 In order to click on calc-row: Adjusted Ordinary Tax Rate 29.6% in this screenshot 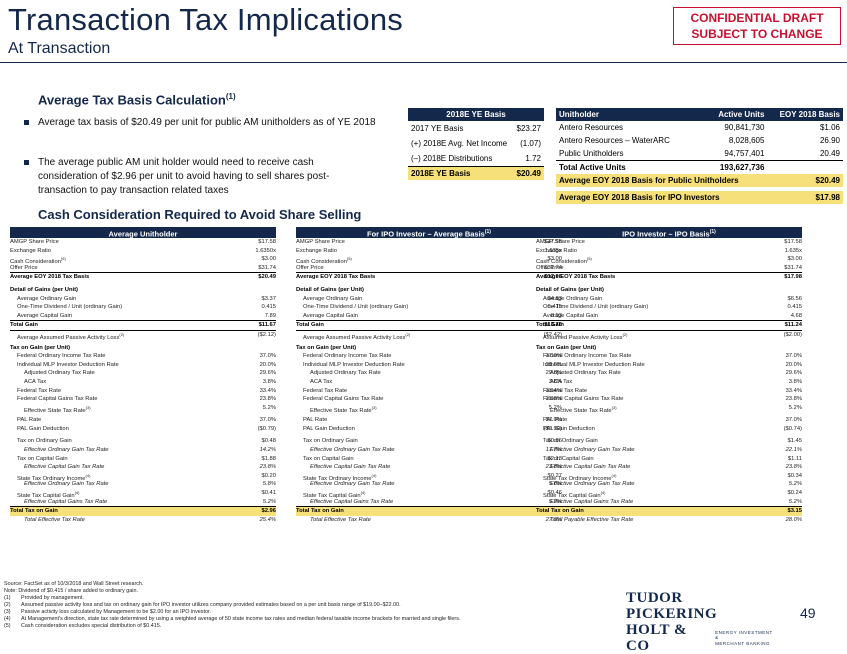, I will do `click(669, 373)`.